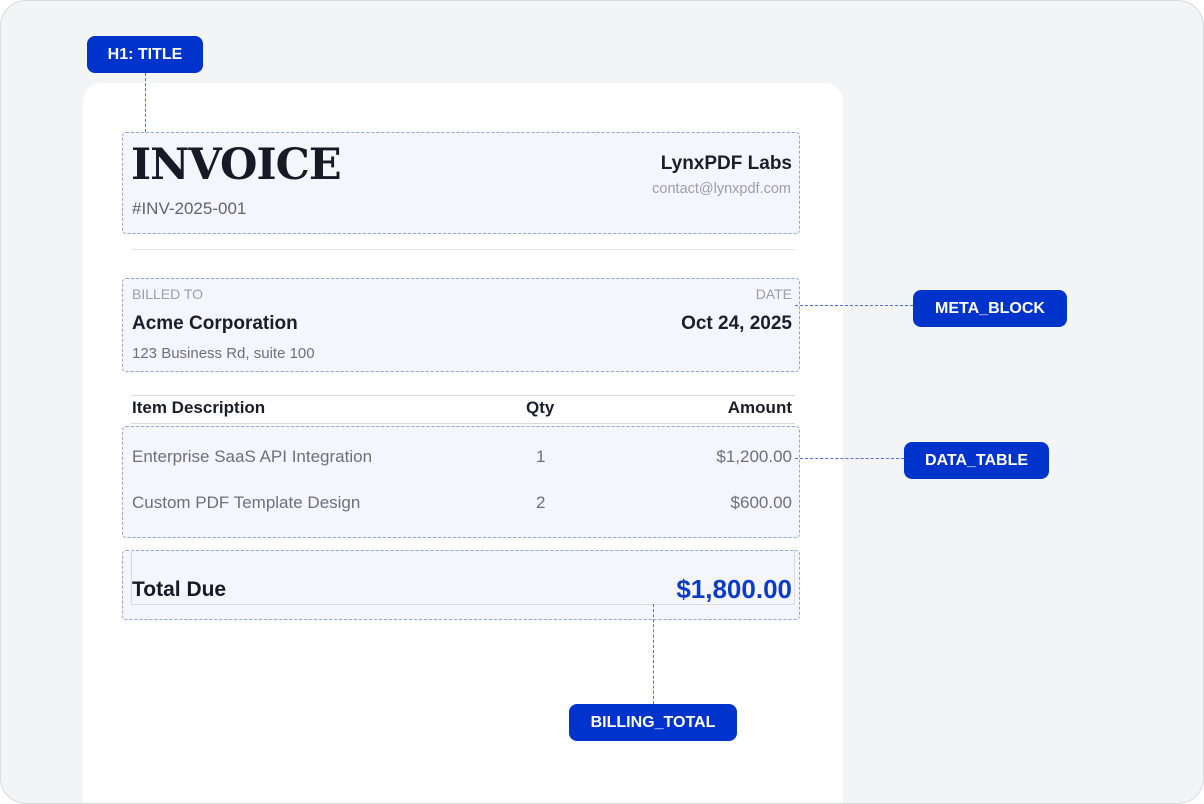  I want to click on invoice-title: INVOICE, so click(236, 165).